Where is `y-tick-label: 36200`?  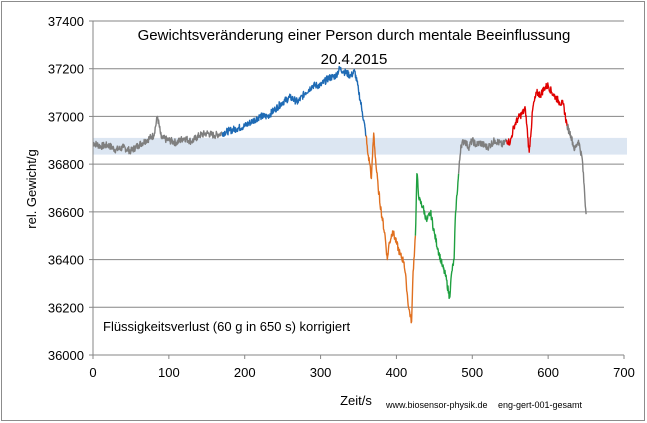
y-tick-label: 36200 is located at coordinates (66, 307).